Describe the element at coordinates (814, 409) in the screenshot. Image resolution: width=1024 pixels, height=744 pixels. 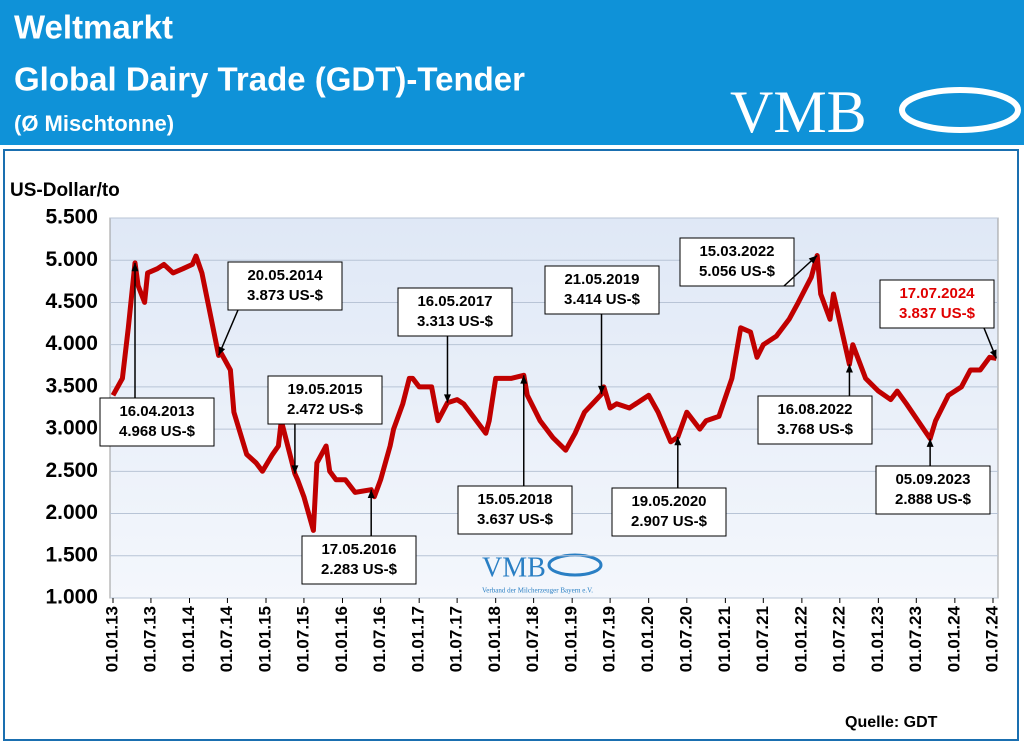
I see `annotation-date: 16.08.2022` at that location.